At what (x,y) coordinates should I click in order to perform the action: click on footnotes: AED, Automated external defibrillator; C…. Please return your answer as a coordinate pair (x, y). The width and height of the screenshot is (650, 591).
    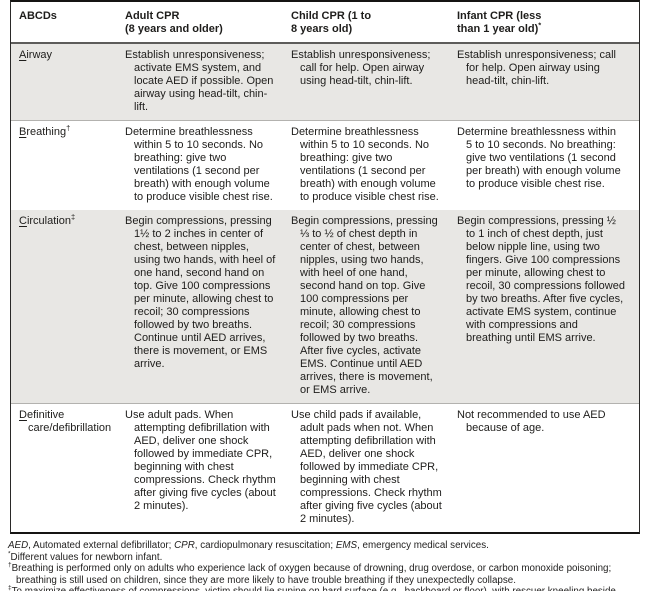
    Looking at the image, I should click on (328, 565).